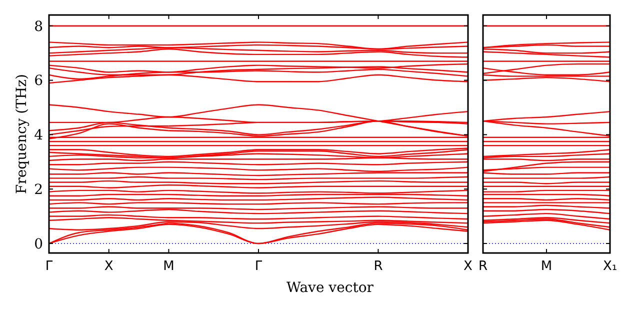  What do you see at coordinates (22, 134) in the screenshot?
I see `y-axis-title: Frequency (THz)` at bounding box center [22, 134].